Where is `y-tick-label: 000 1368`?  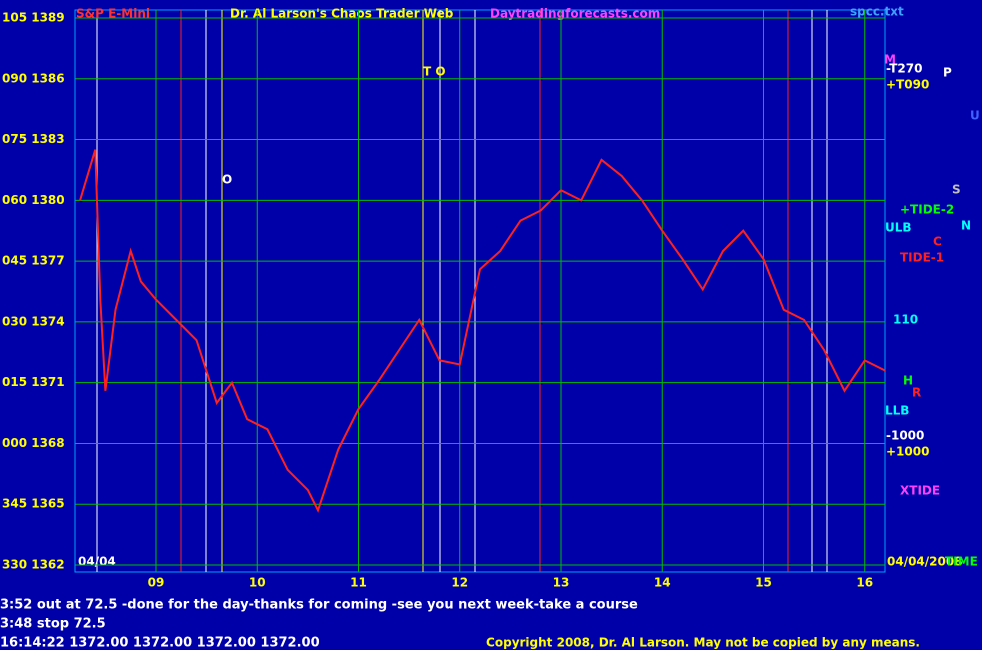 y-tick-label: 000 1368 is located at coordinates (33, 443).